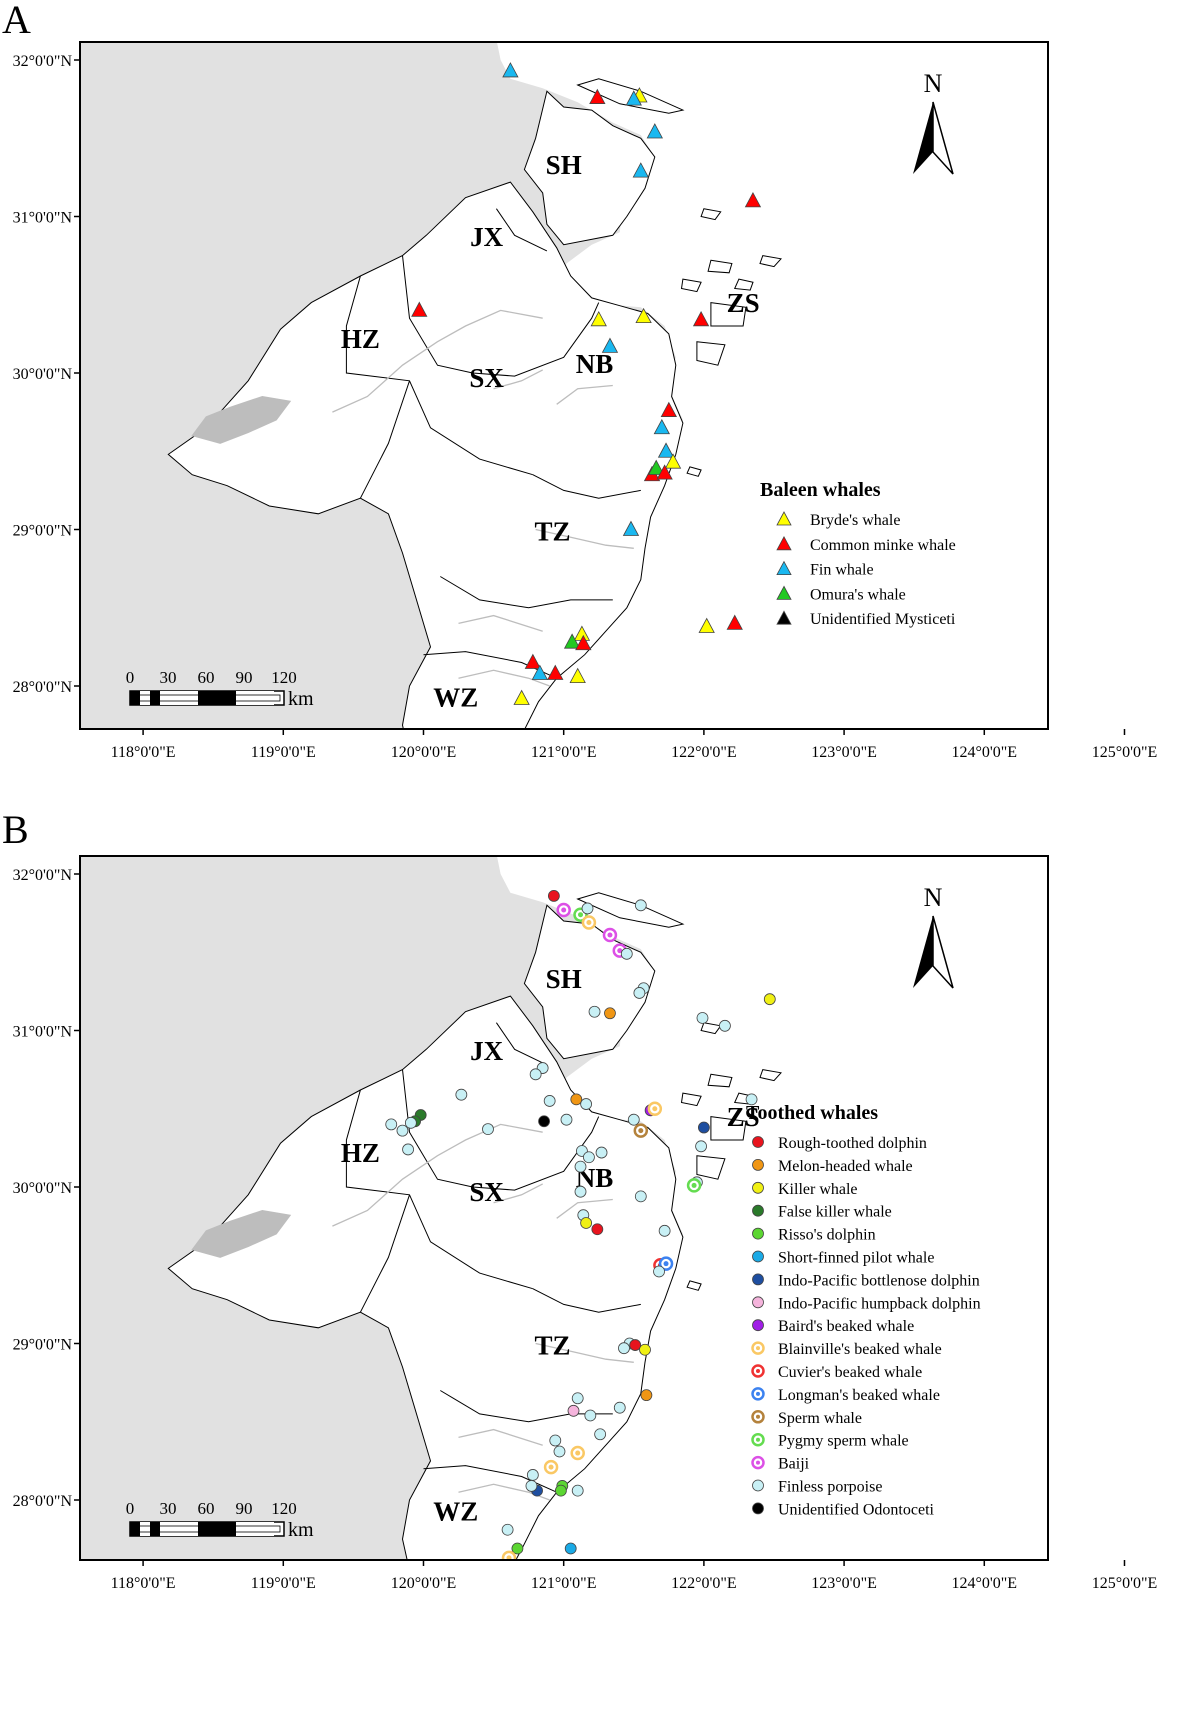 The height and width of the screenshot is (1718, 1181). Describe the element at coordinates (360, 1153) in the screenshot. I see `region-label: HZ` at that location.